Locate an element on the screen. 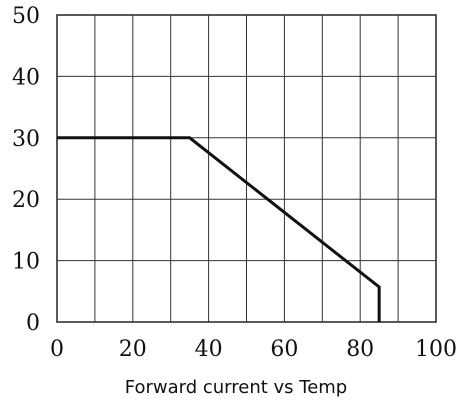 The image size is (458, 405). y-tick-label: 30 is located at coordinates (26, 139).